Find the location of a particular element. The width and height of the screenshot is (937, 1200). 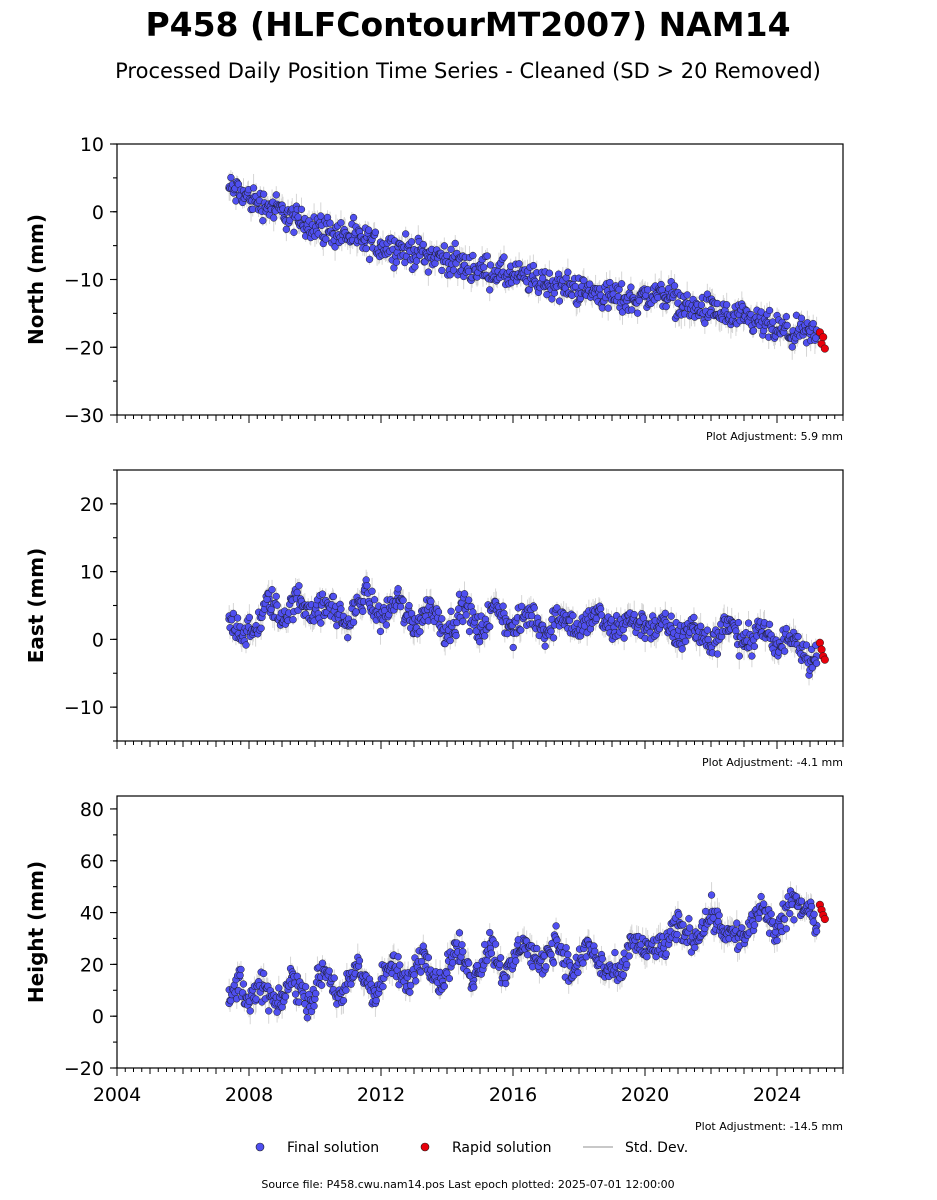

figure-title: P458 (HLFContourMT2007) NAM14 is located at coordinates (467, 24).